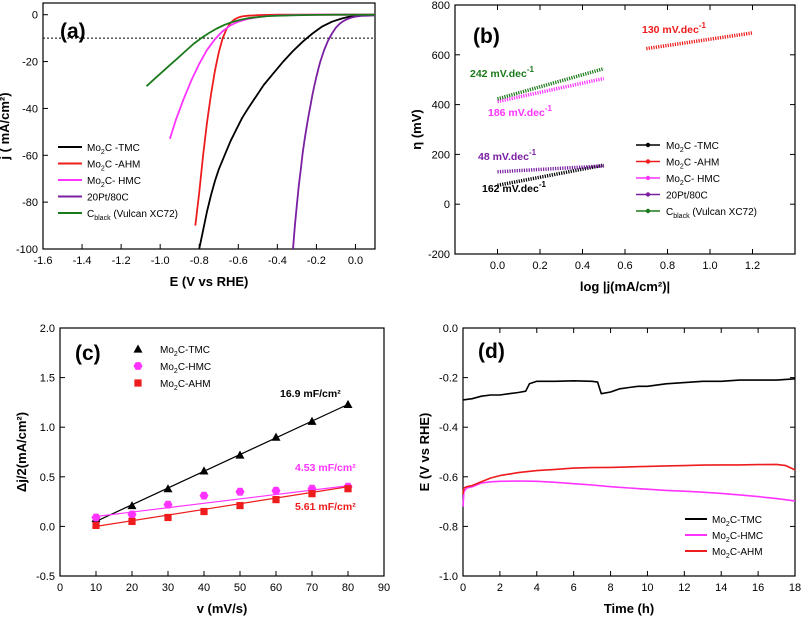 This screenshot has width=803, height=627. I want to click on slope-annotation: 186 mV.dec-1, so click(520, 111).